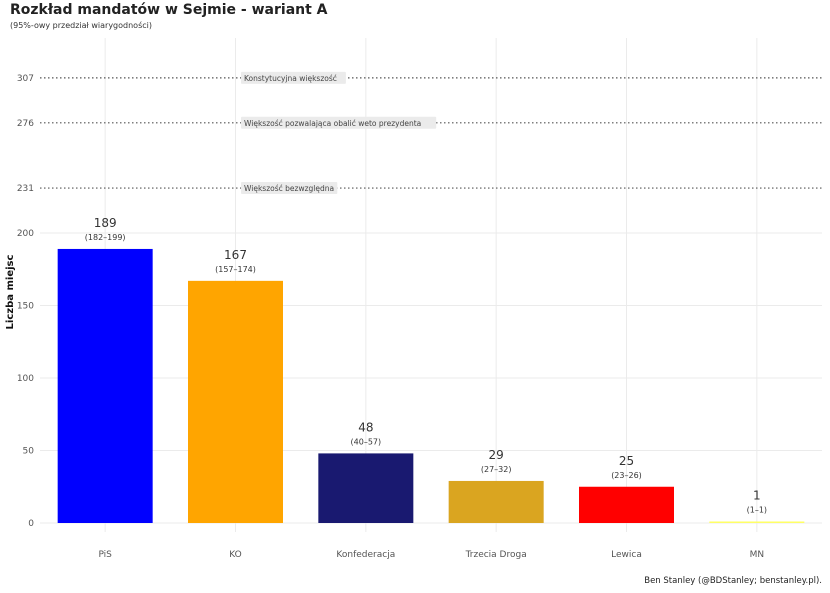 The width and height of the screenshot is (830, 593). I want to click on bar-ko, so click(235, 401).